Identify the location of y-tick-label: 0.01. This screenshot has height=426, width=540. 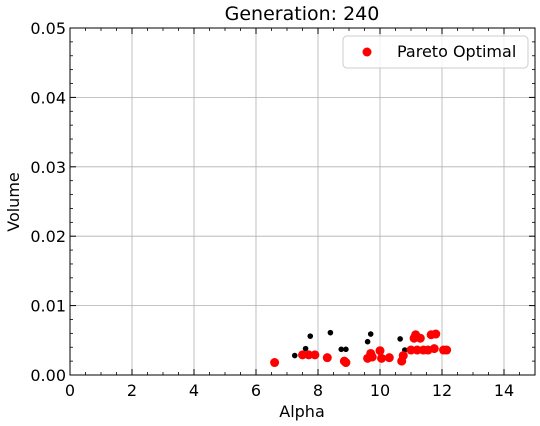
(48, 306).